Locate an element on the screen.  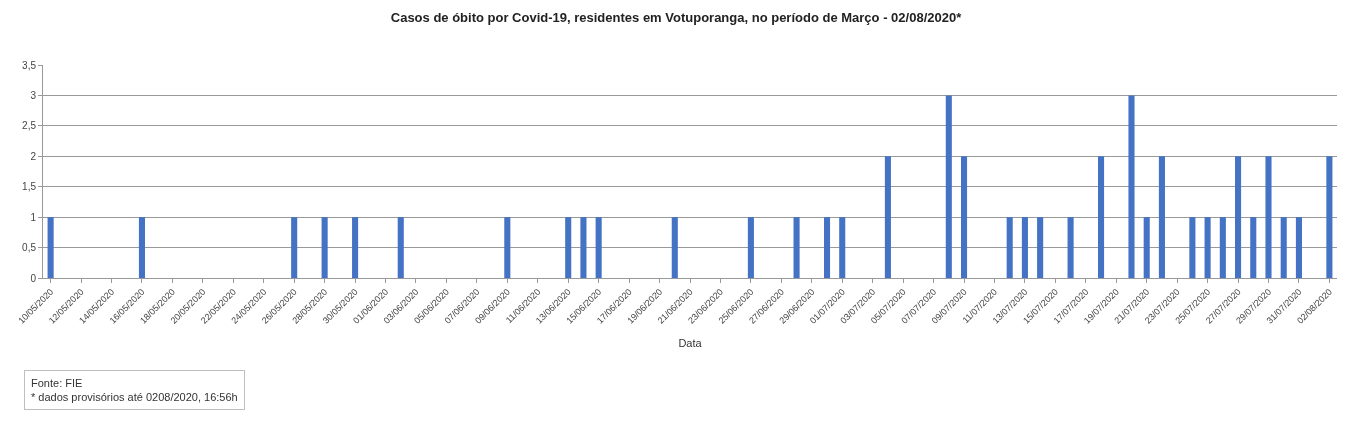
y-tick-label: 2,5 is located at coordinates (29, 126).